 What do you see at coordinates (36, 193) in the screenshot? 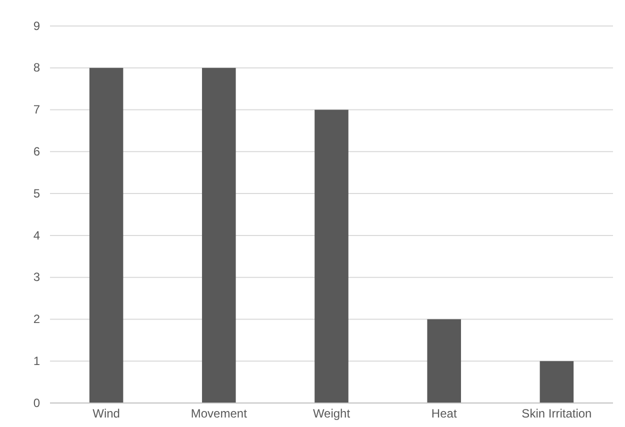
I see `y-tick-label: 5` at bounding box center [36, 193].